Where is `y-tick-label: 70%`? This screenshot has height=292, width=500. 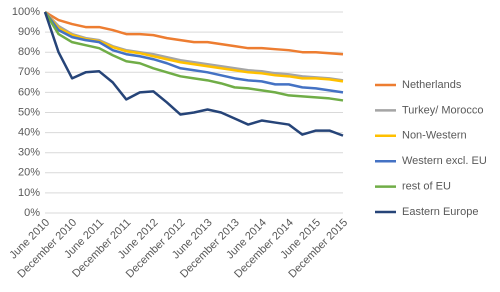 y-tick-label: 70% is located at coordinates (29, 72).